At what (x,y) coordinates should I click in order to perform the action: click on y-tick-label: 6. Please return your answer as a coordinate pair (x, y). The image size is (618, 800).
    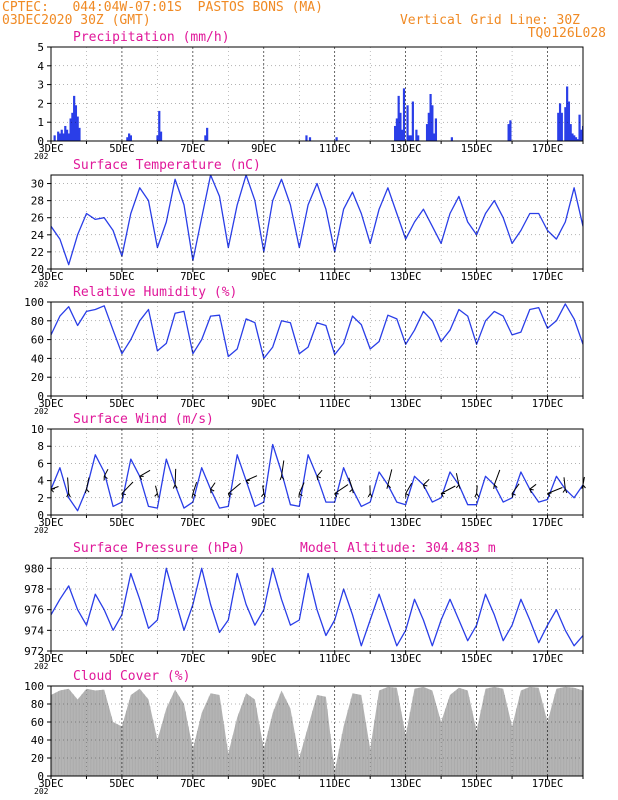
    Looking at the image, I should click on (40, 463).